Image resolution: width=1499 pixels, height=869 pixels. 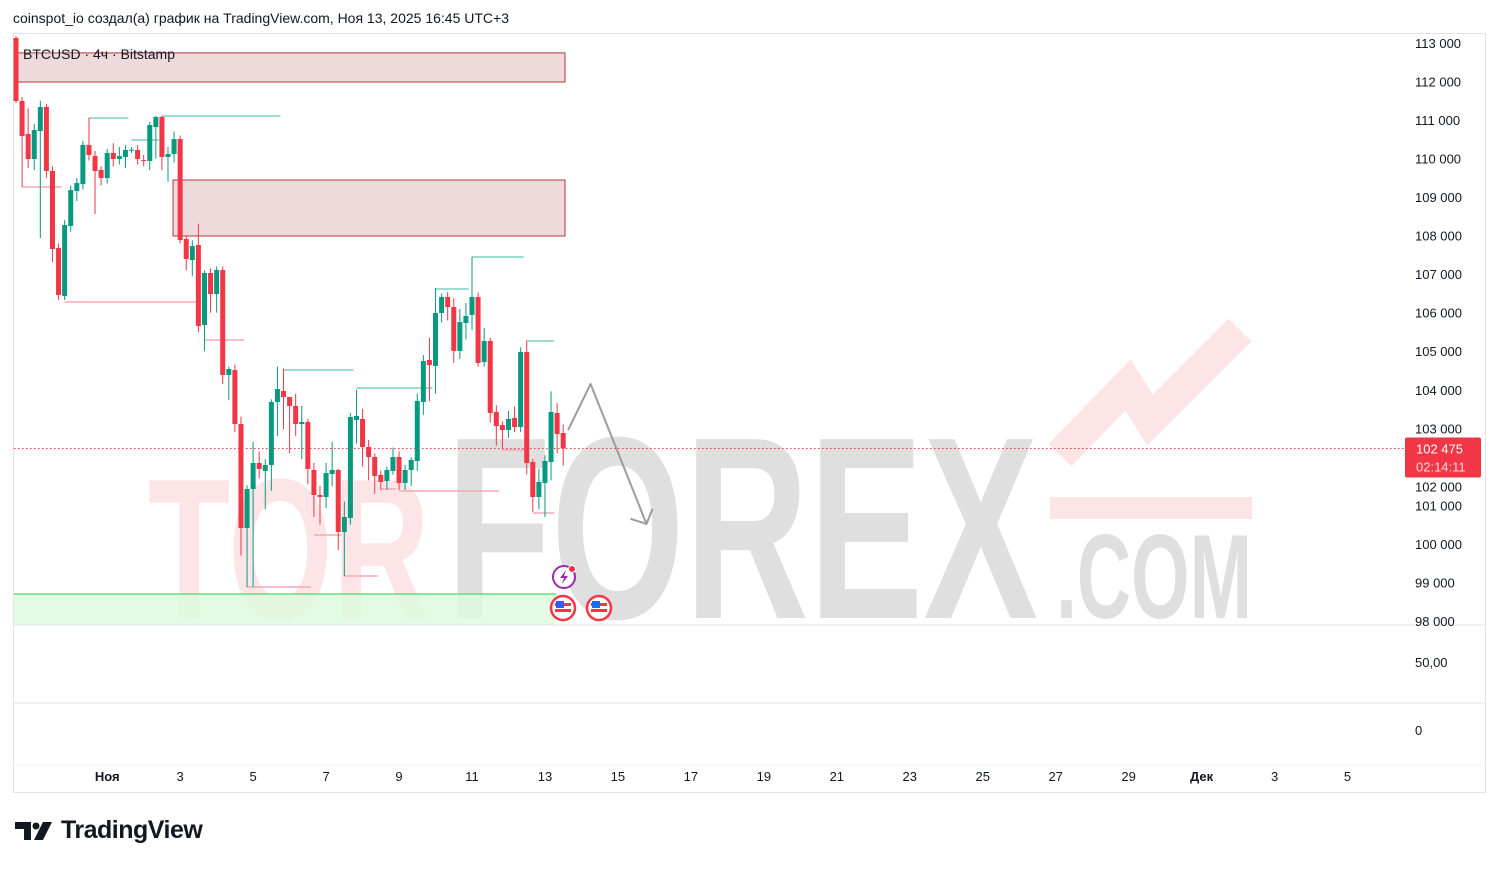 What do you see at coordinates (109, 830) in the screenshot?
I see `tradingview-logo: TradingView` at bounding box center [109, 830].